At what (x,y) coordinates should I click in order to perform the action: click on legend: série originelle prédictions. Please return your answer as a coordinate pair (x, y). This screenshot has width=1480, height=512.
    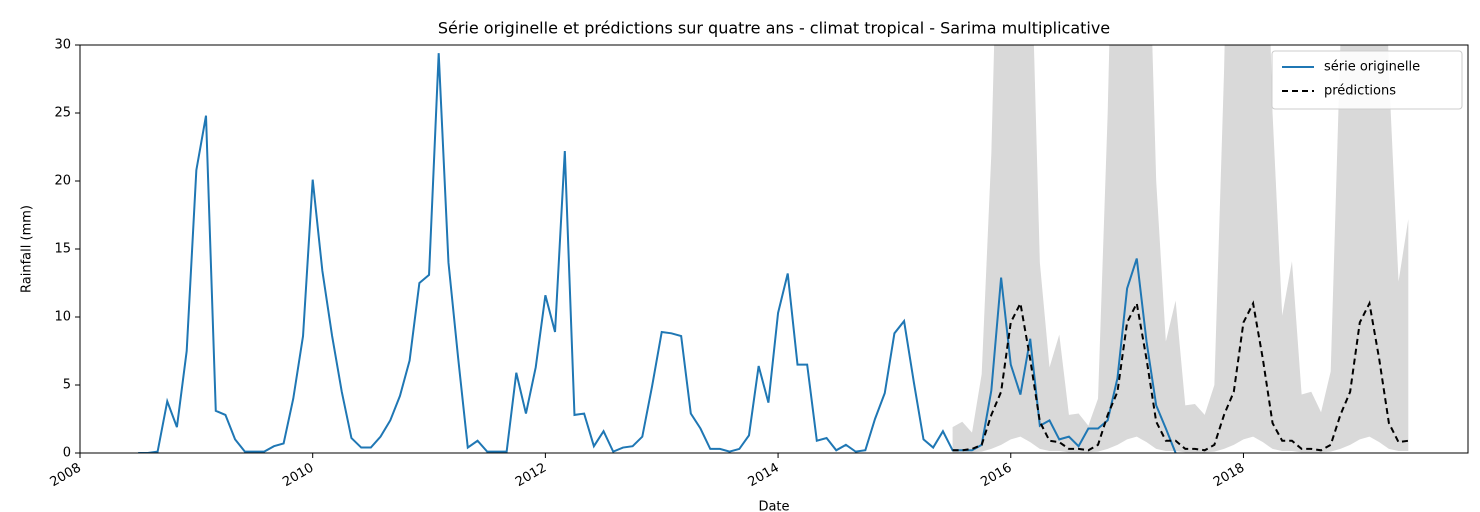
    Looking at the image, I should click on (1367, 80).